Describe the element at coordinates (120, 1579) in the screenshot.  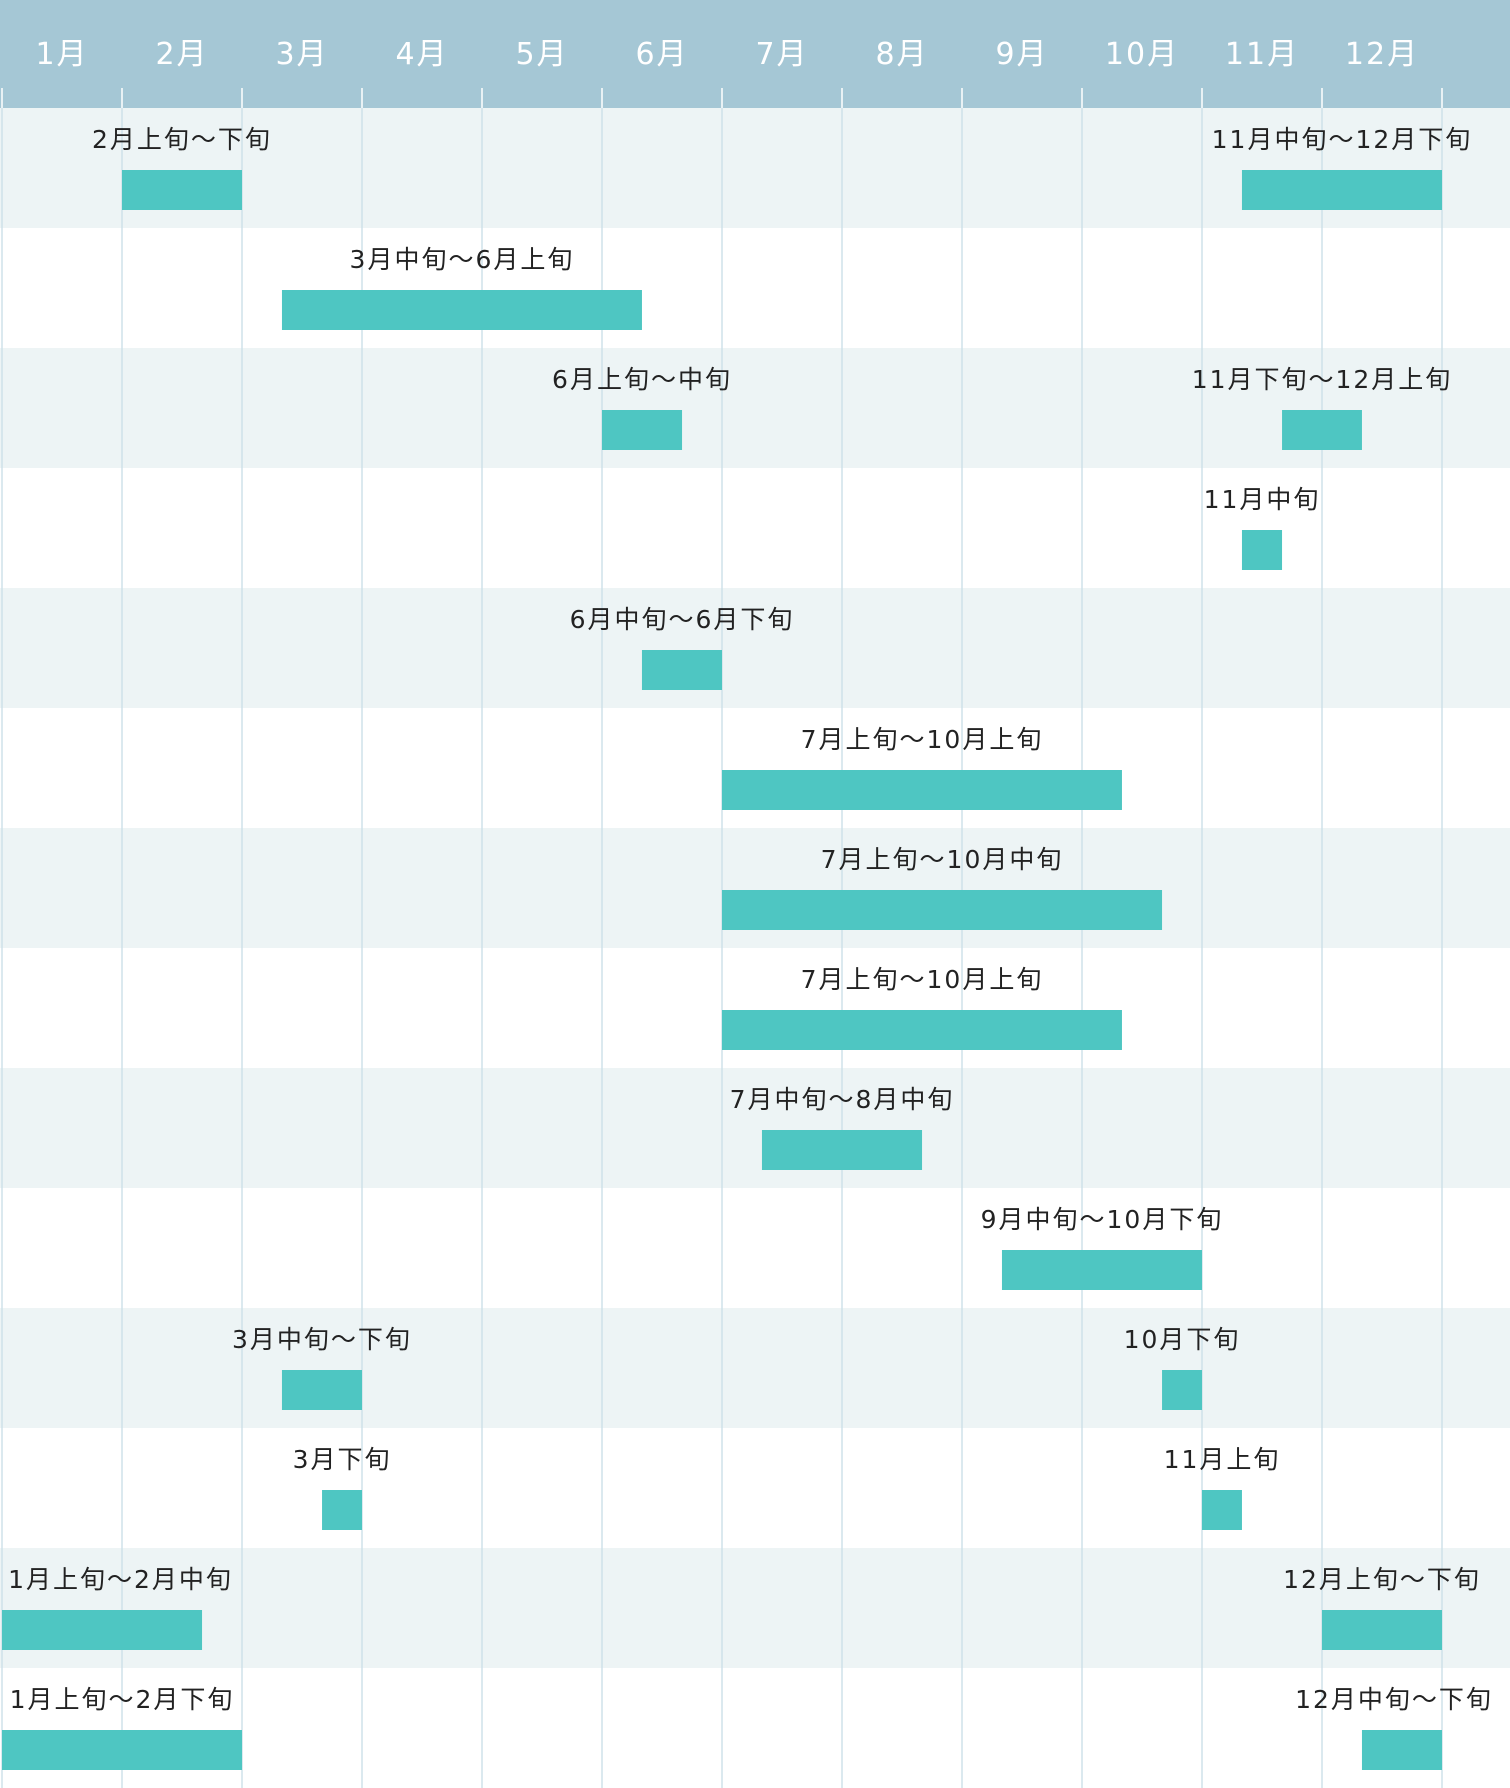
I see `period-label: 1月上旬～2月中旬` at that location.